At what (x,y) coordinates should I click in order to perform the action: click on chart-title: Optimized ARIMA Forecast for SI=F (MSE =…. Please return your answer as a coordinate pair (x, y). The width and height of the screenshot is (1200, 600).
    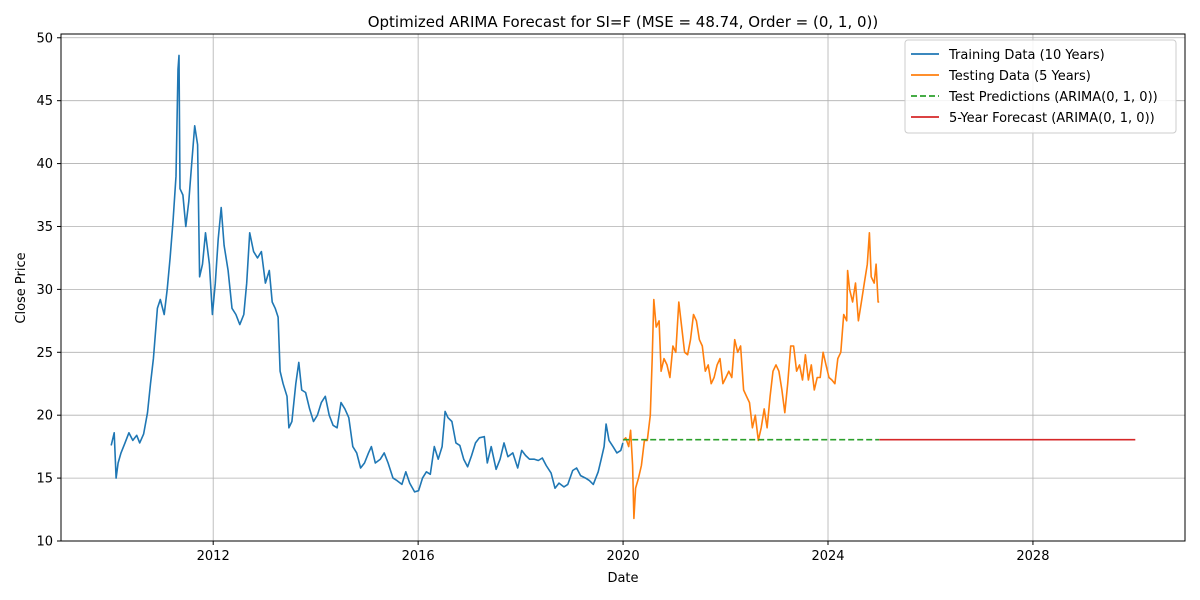
    Looking at the image, I should click on (623, 22).